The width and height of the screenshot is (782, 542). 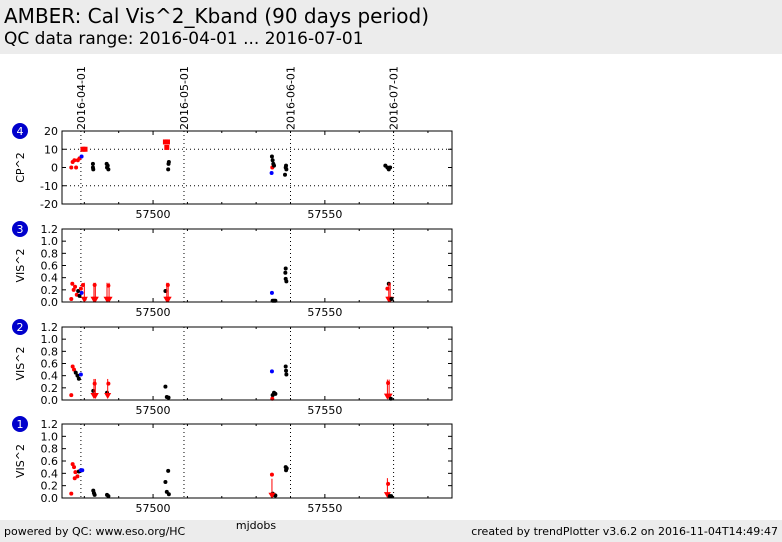 What do you see at coordinates (50, 327) in the screenshot?
I see `y-tick-label: 1.2` at bounding box center [50, 327].